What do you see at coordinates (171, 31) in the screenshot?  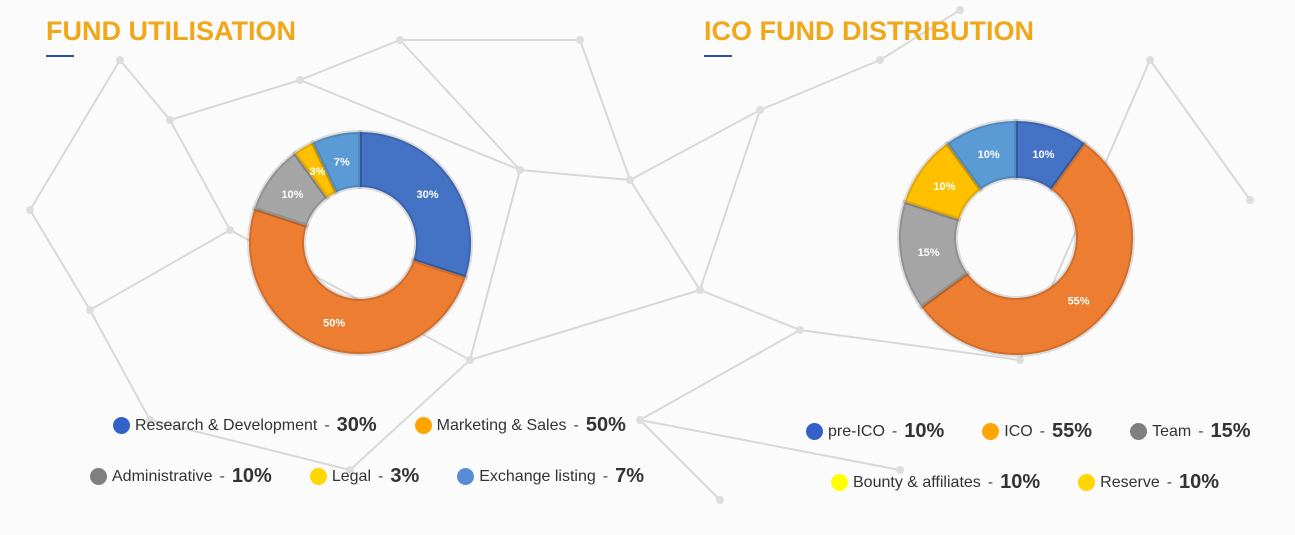 I see `fund-utilisation-title: FUND UTILISATION` at bounding box center [171, 31].